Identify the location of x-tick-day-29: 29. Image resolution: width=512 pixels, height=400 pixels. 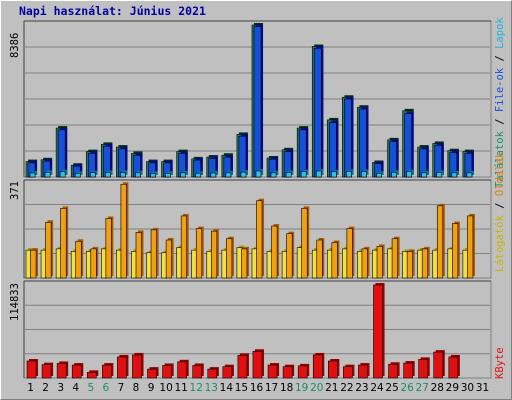
(452, 388).